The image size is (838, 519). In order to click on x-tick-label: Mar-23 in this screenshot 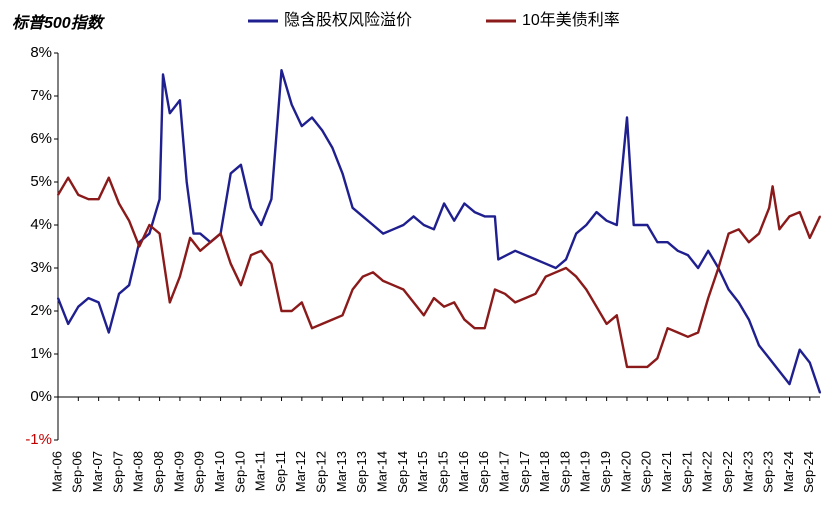, I will do `click(747, 471)`.